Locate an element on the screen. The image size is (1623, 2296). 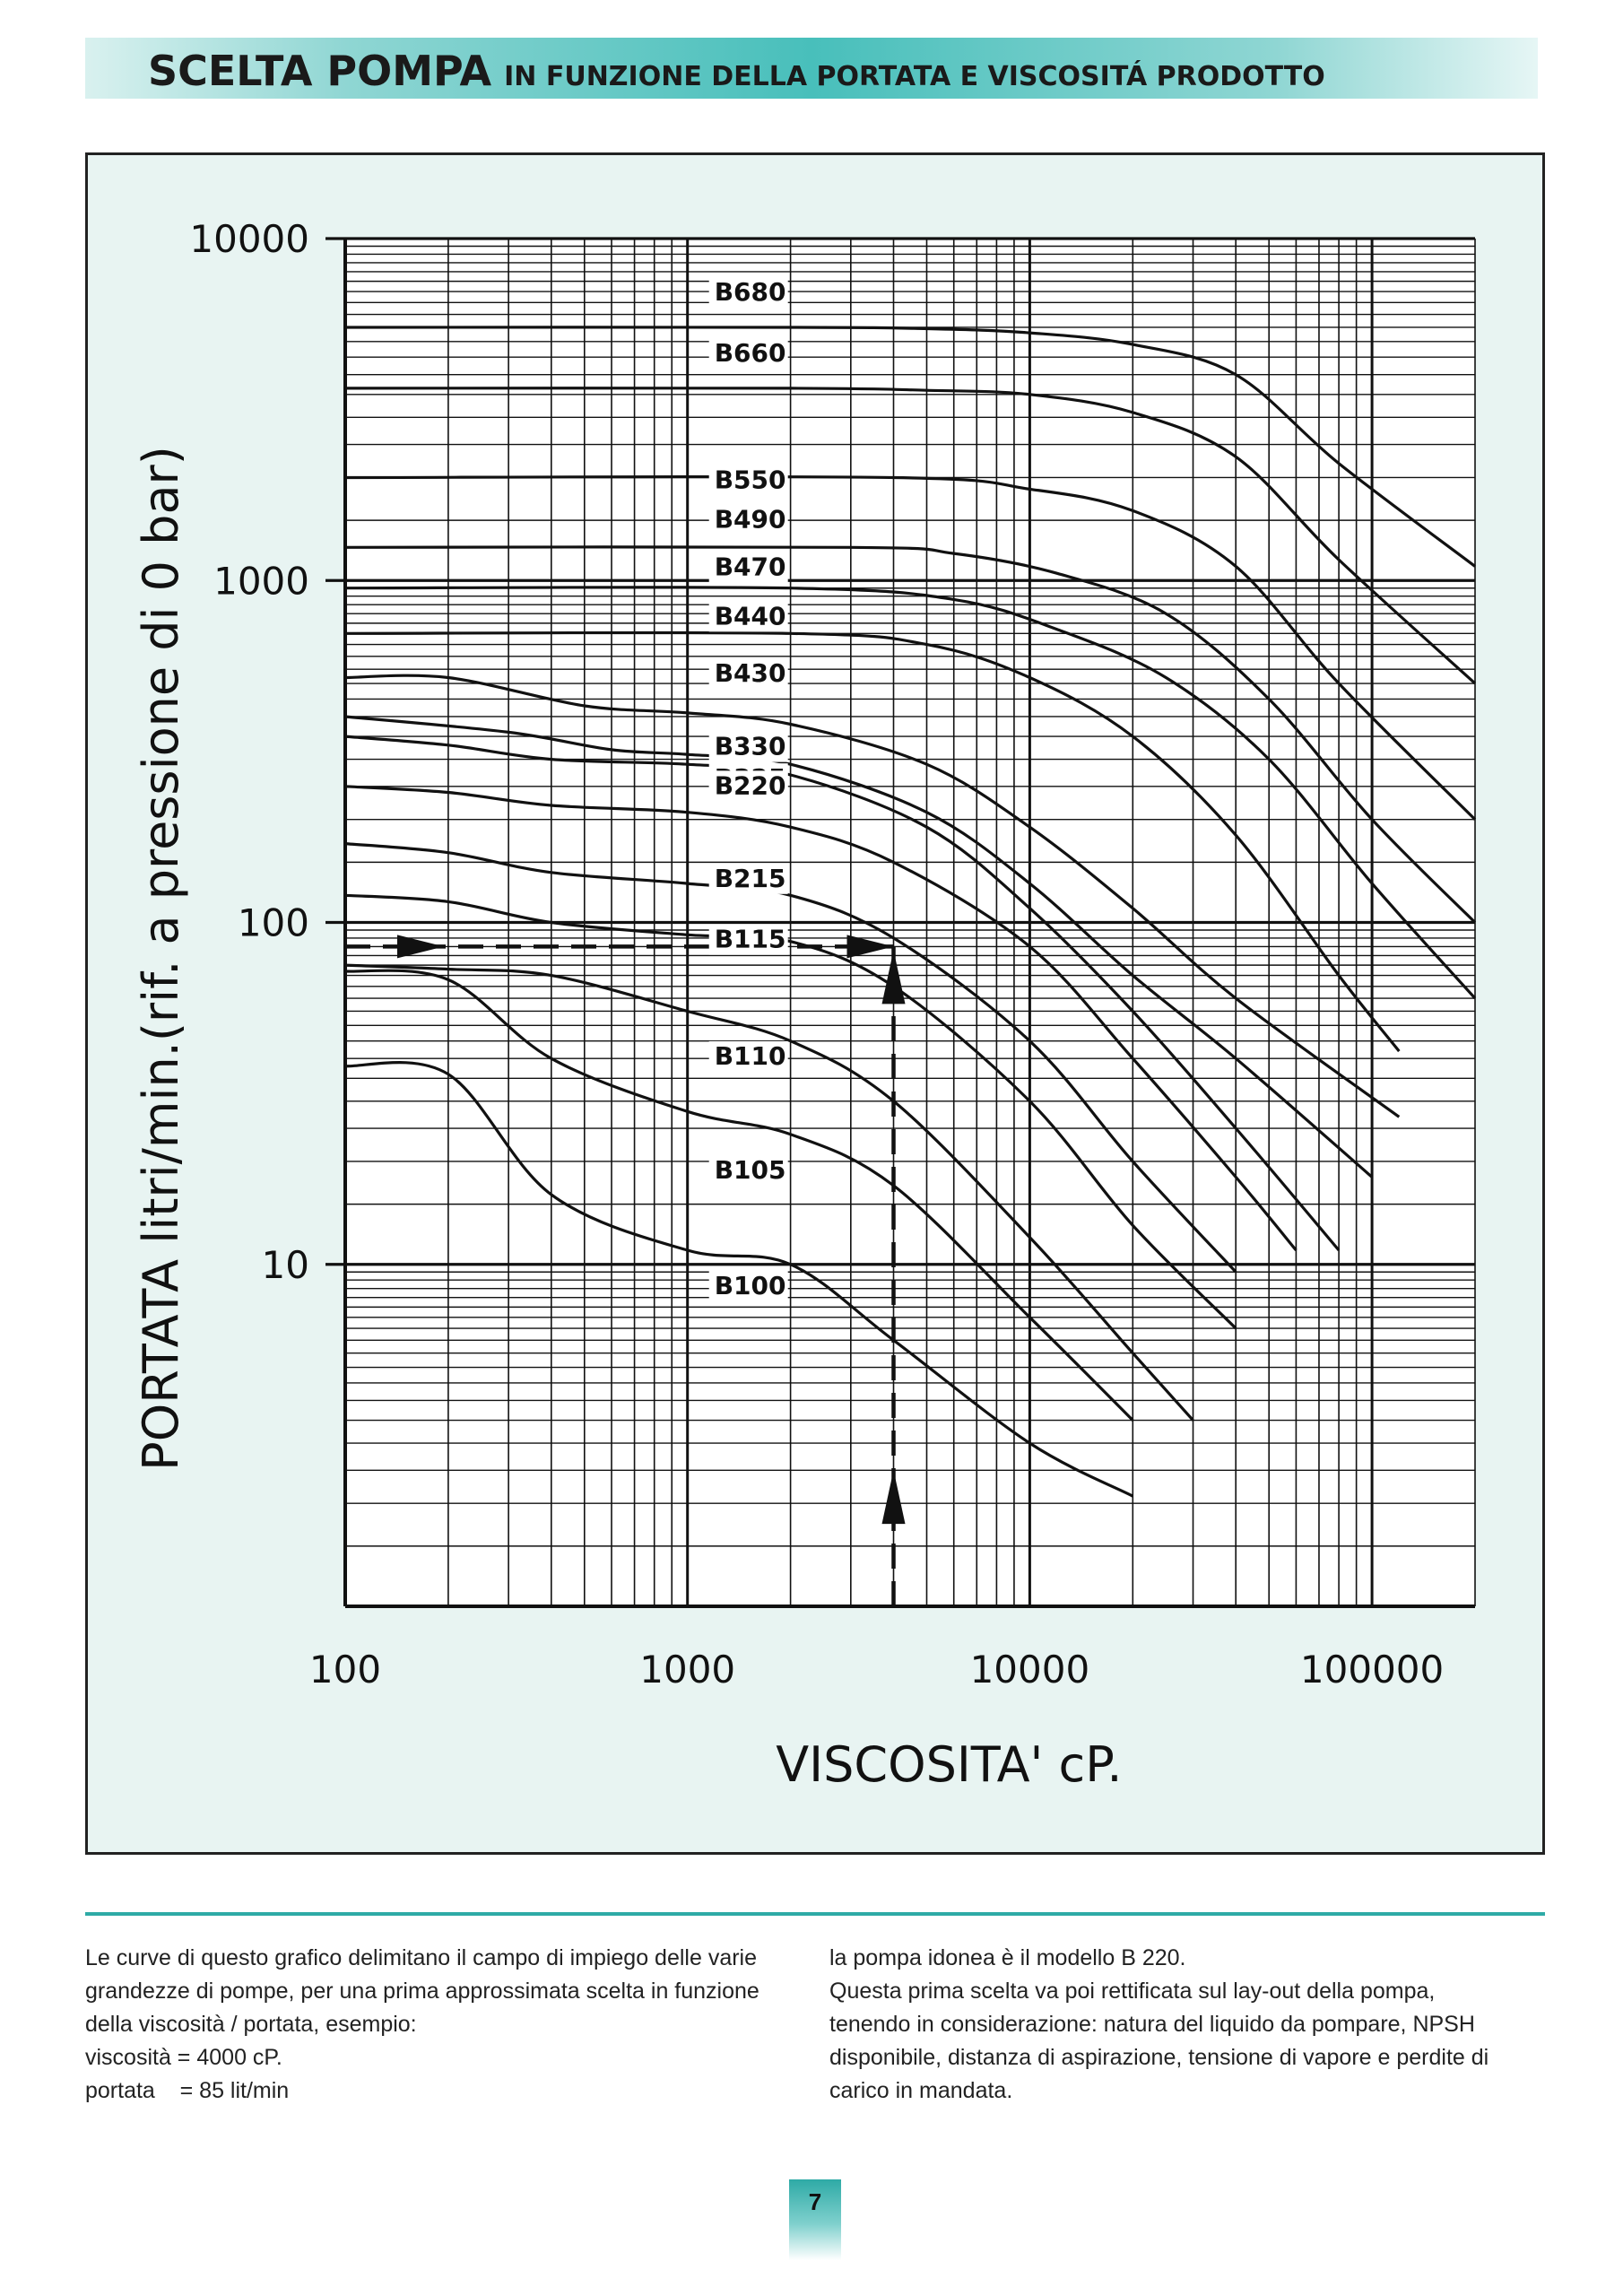
series-line-b660 is located at coordinates (910, 536).